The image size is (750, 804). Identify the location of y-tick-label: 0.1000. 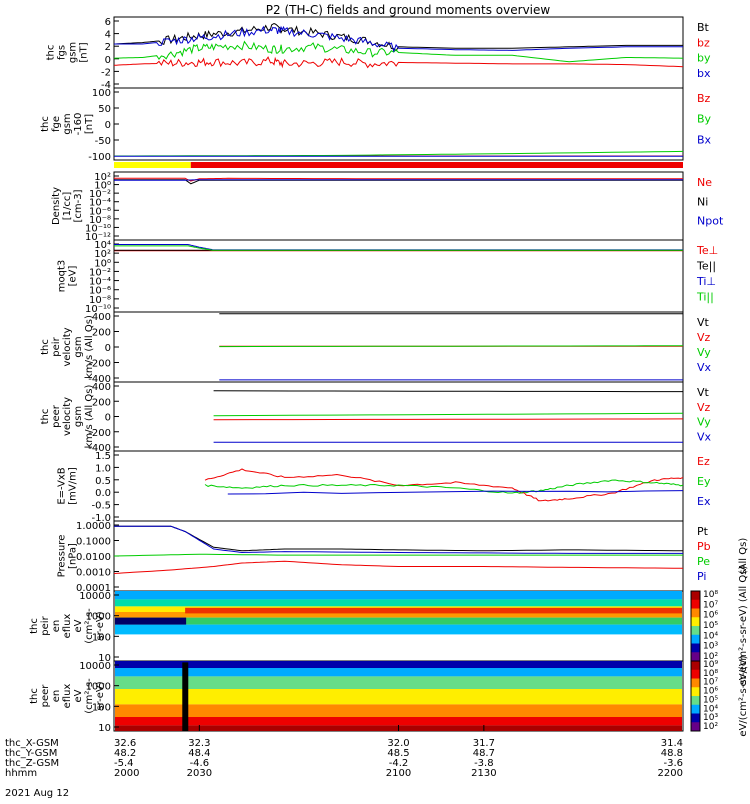
(93, 542).